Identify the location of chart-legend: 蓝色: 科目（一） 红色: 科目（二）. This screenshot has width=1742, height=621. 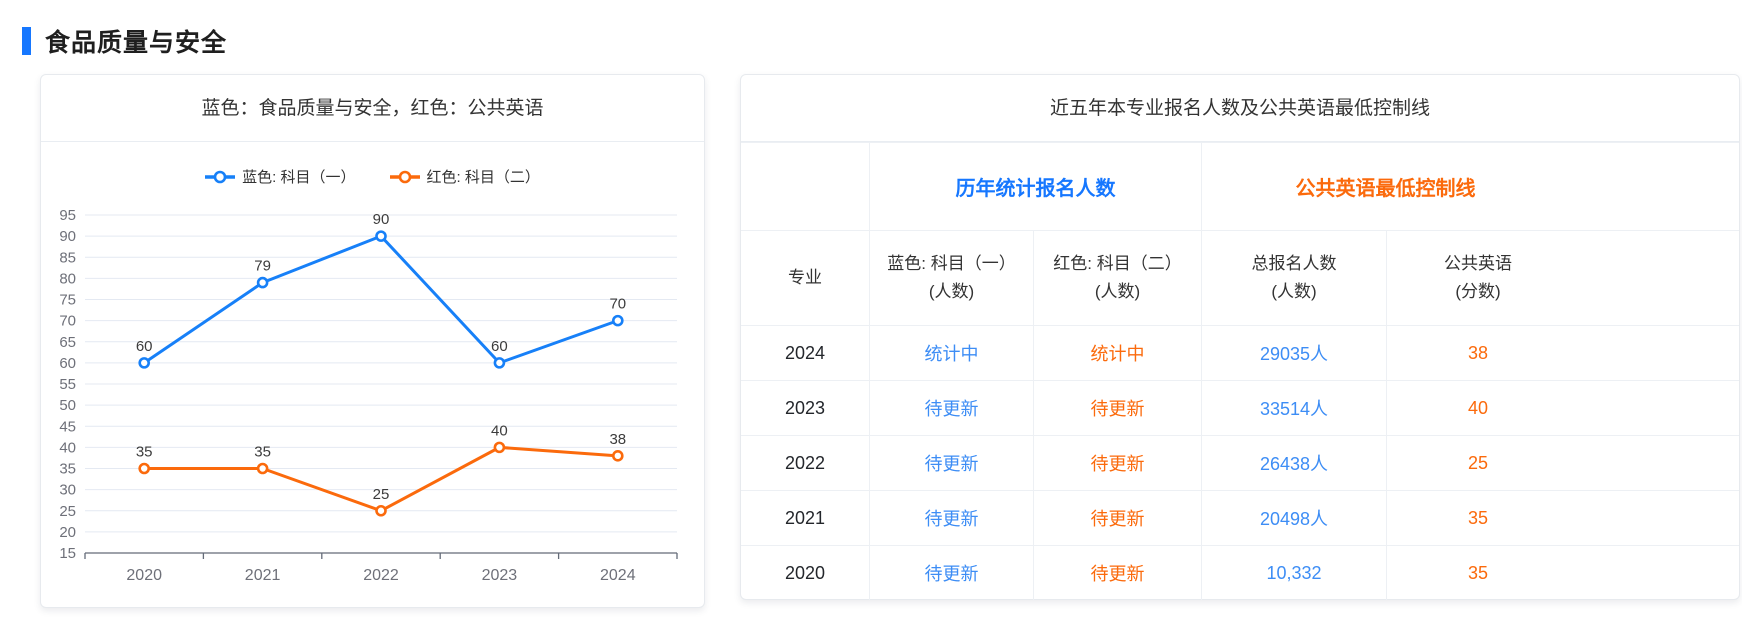
(372, 176).